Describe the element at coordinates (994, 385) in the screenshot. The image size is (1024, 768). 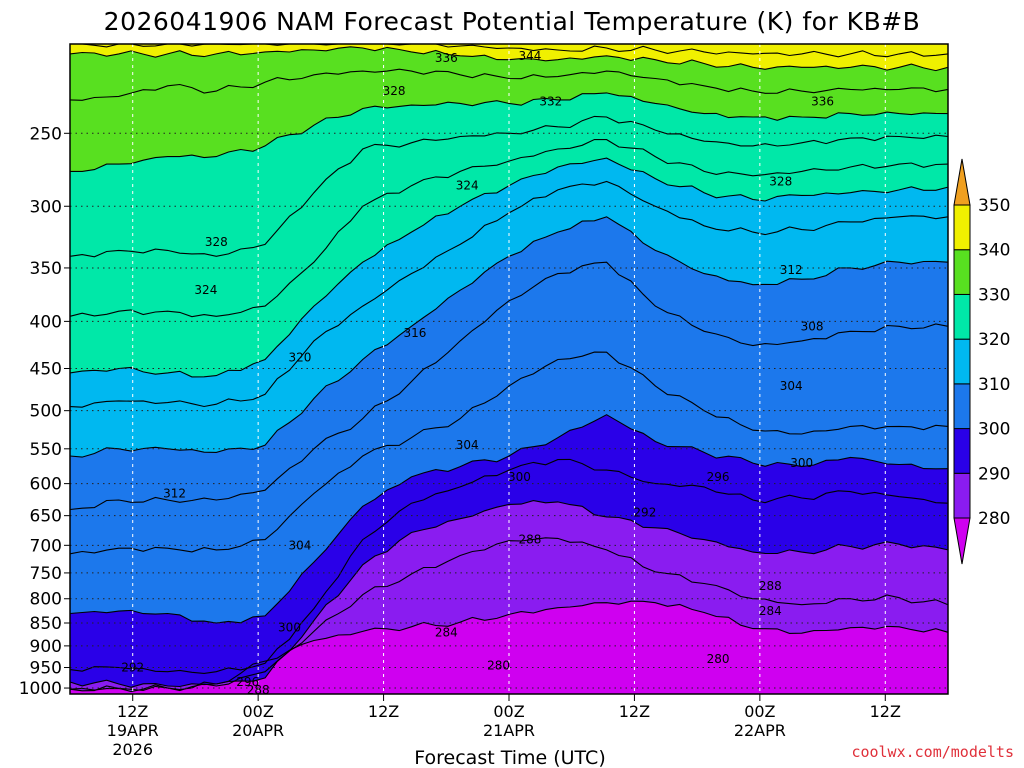
I see `colorbar-label: 310` at that location.